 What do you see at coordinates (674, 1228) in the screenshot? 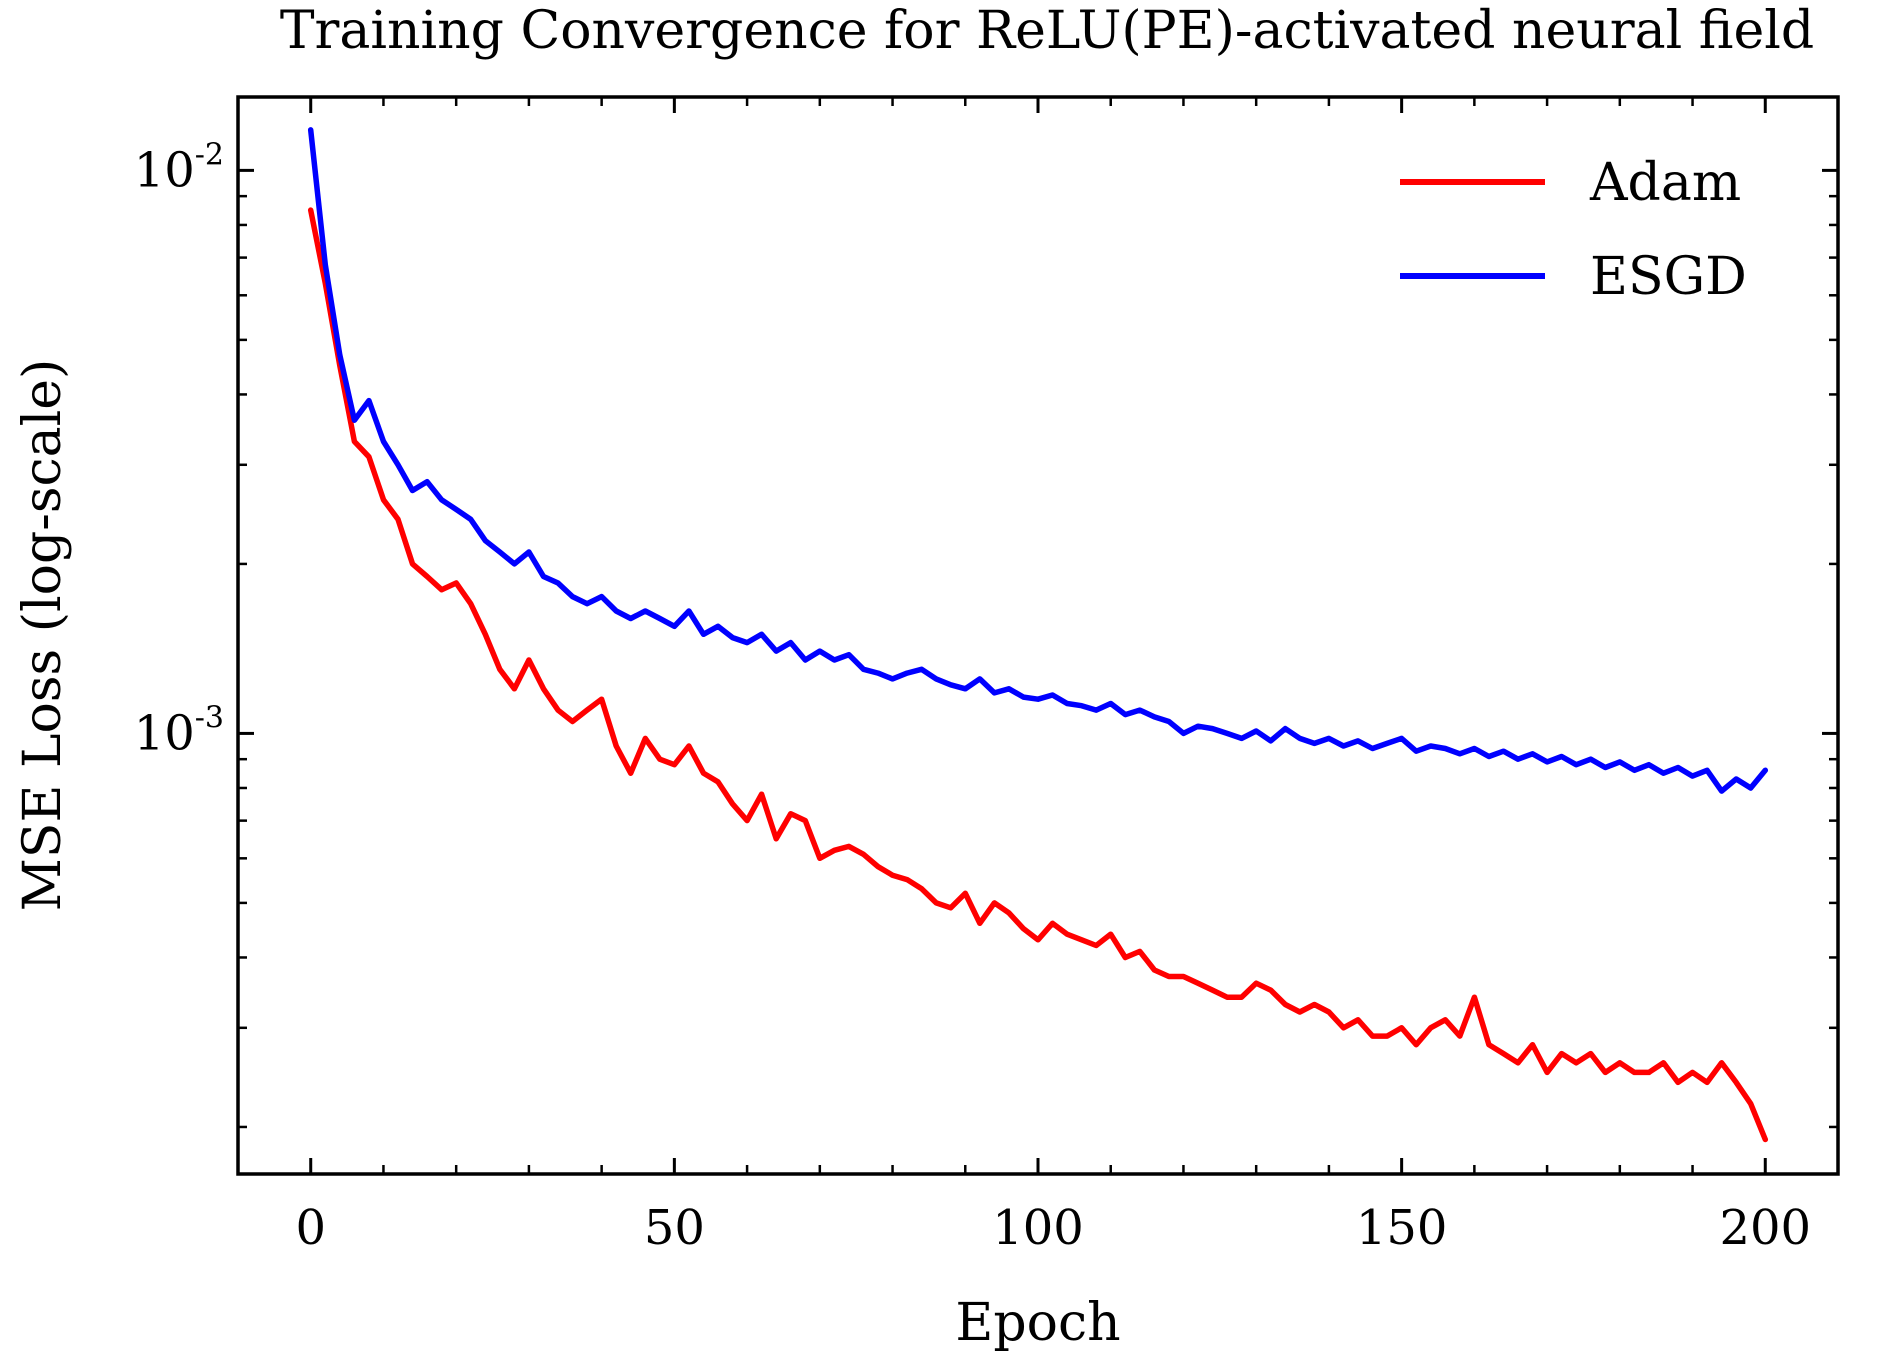
I see `x-tick-label: 50` at bounding box center [674, 1228].